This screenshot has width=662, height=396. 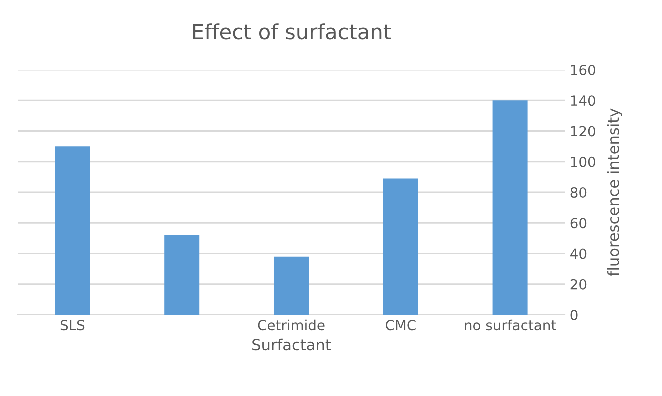 I want to click on x-tick-label: Cetrimide, so click(x=291, y=325).